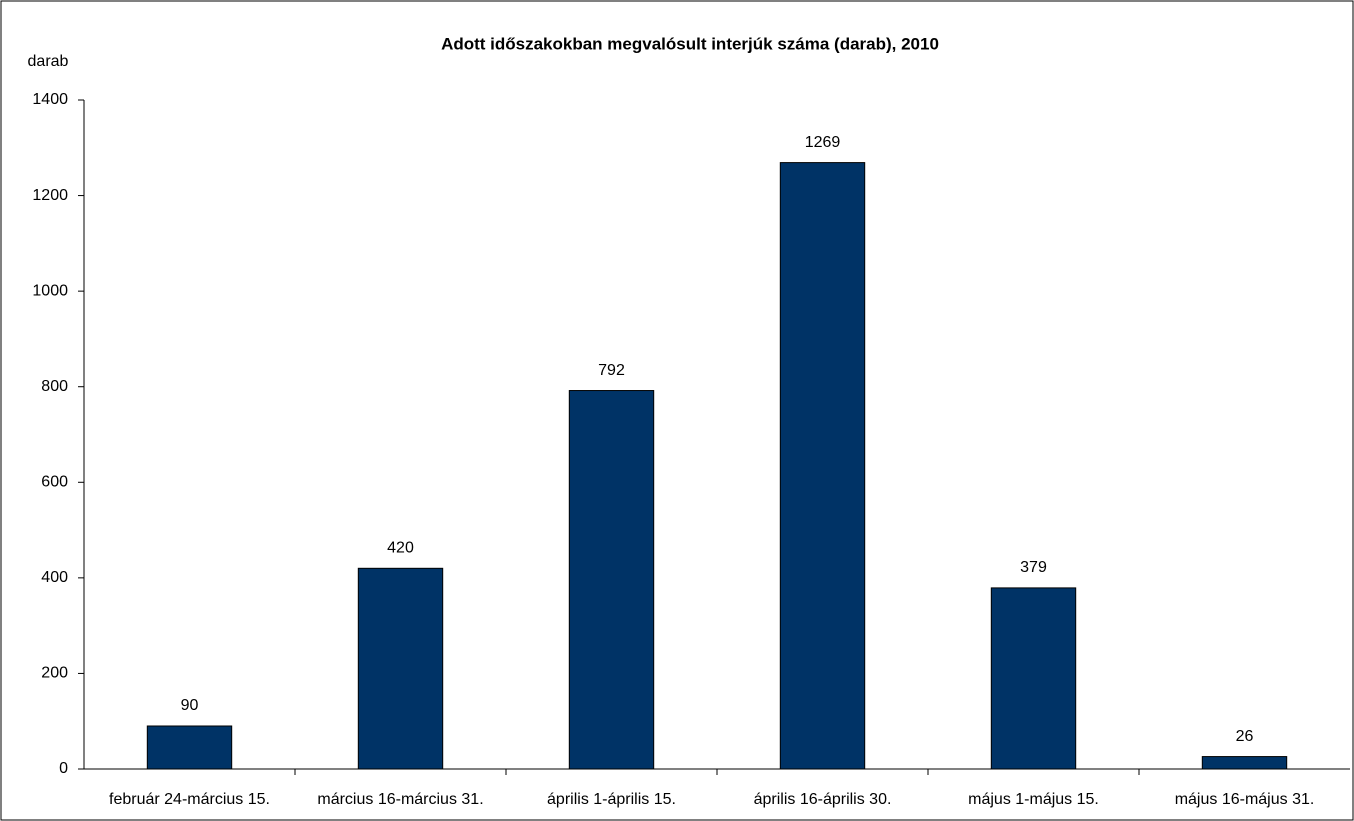  Describe the element at coordinates (54, 482) in the screenshot. I see `y-tick-label: 600` at that location.